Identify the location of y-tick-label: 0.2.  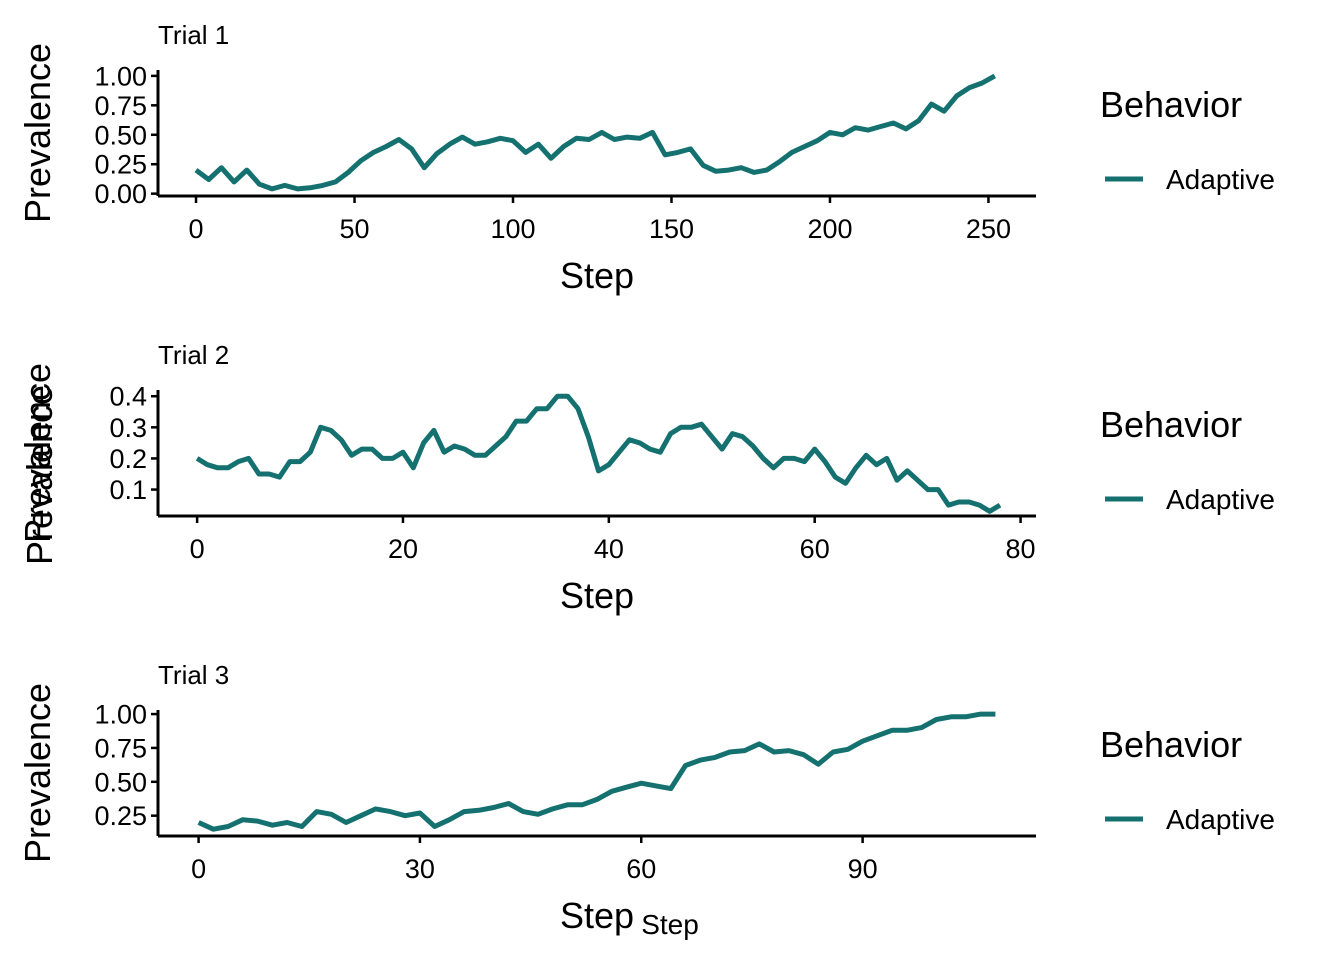
(128, 459).